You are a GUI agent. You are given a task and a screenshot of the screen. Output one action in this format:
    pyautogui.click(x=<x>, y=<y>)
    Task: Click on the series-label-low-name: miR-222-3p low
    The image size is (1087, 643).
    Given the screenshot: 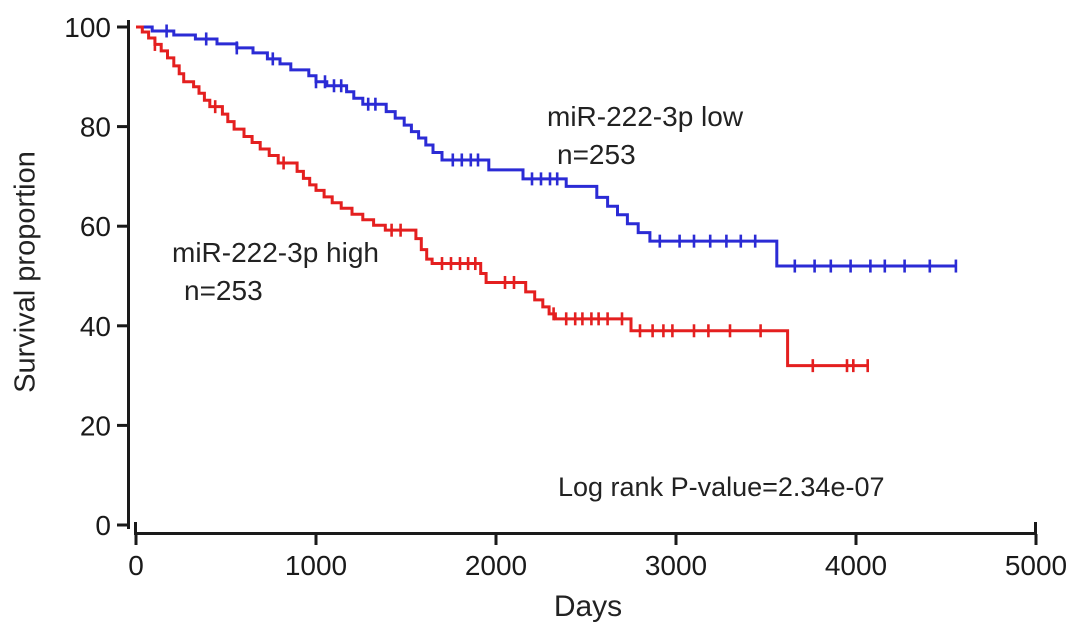 What is the action you would take?
    pyautogui.click(x=645, y=116)
    